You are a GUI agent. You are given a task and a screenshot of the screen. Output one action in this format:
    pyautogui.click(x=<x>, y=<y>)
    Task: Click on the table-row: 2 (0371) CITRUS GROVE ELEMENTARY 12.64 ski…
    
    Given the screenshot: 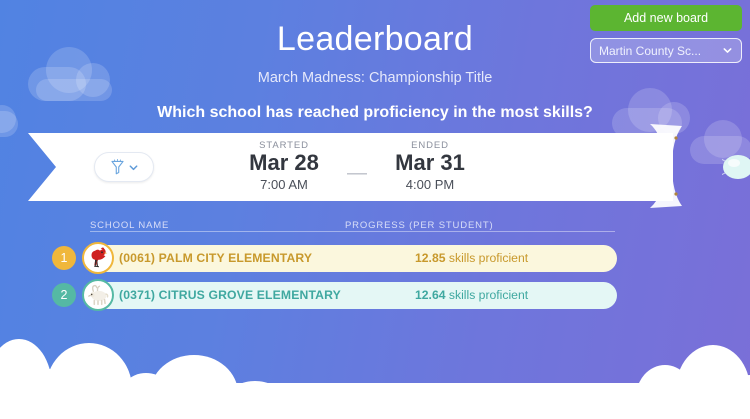 What is the action you would take?
    pyautogui.click(x=334, y=294)
    